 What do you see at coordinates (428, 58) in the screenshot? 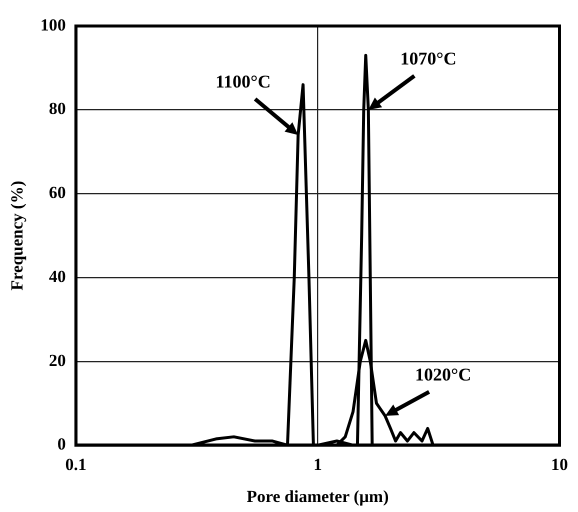
I see `annotation: 1070°C` at bounding box center [428, 58].